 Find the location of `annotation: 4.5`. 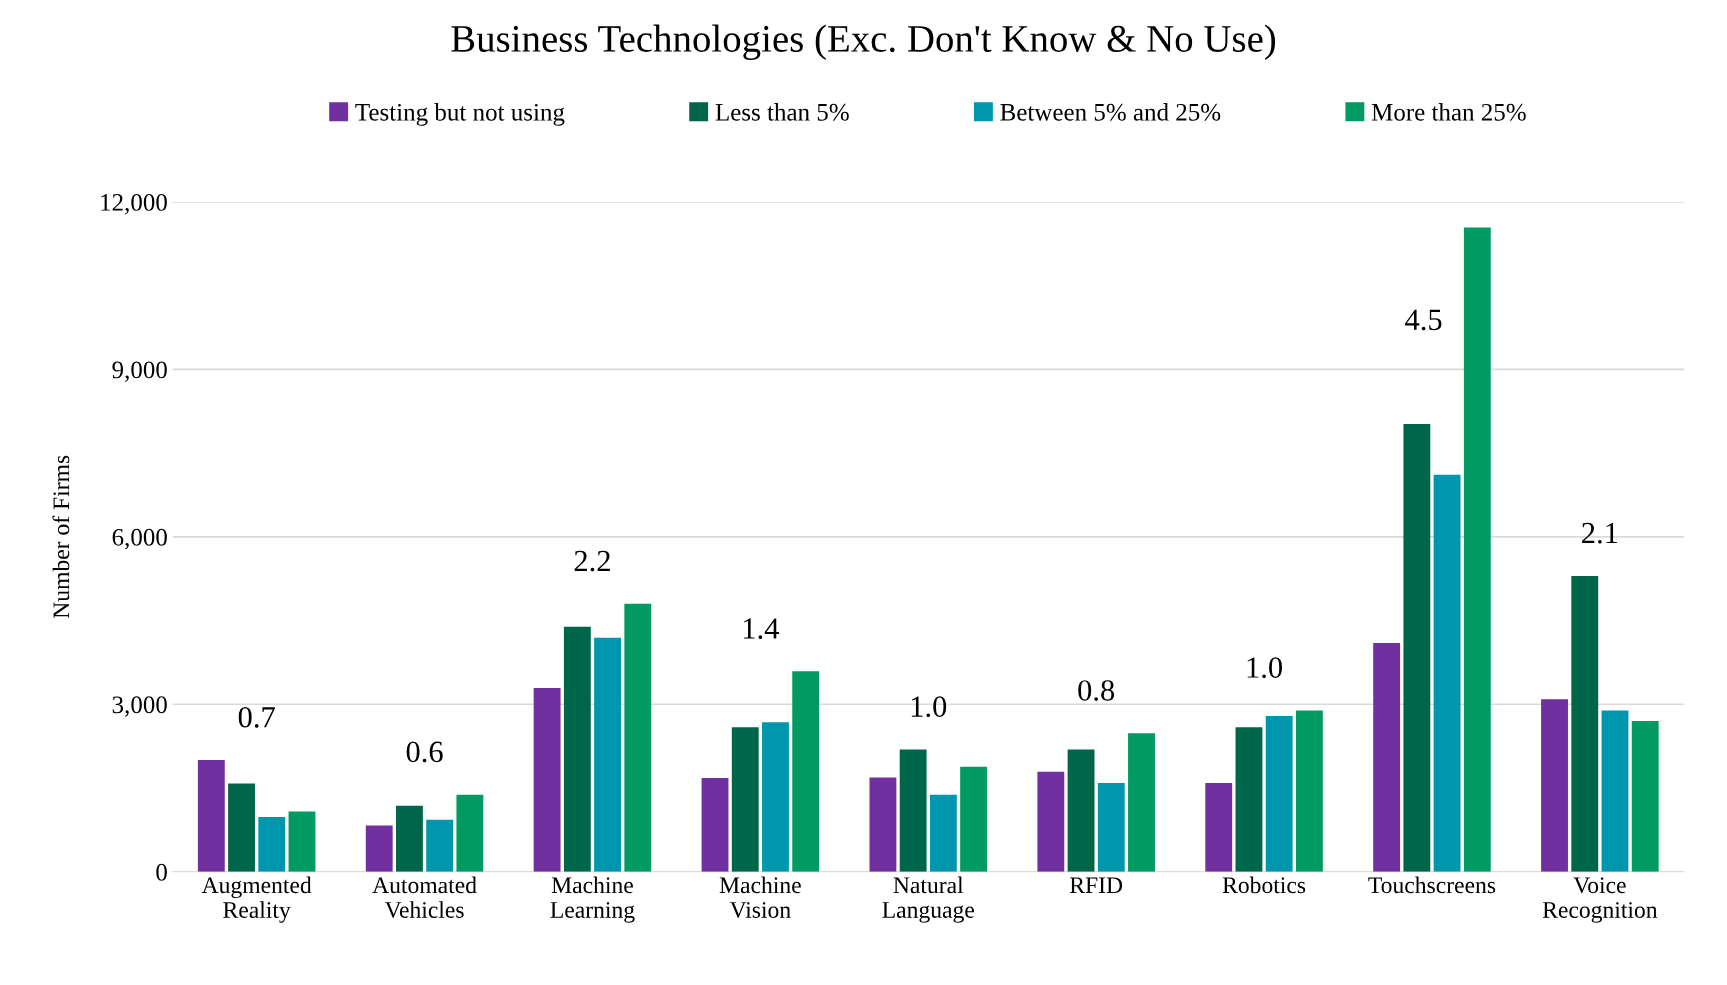

annotation: 4.5 is located at coordinates (1423, 320).